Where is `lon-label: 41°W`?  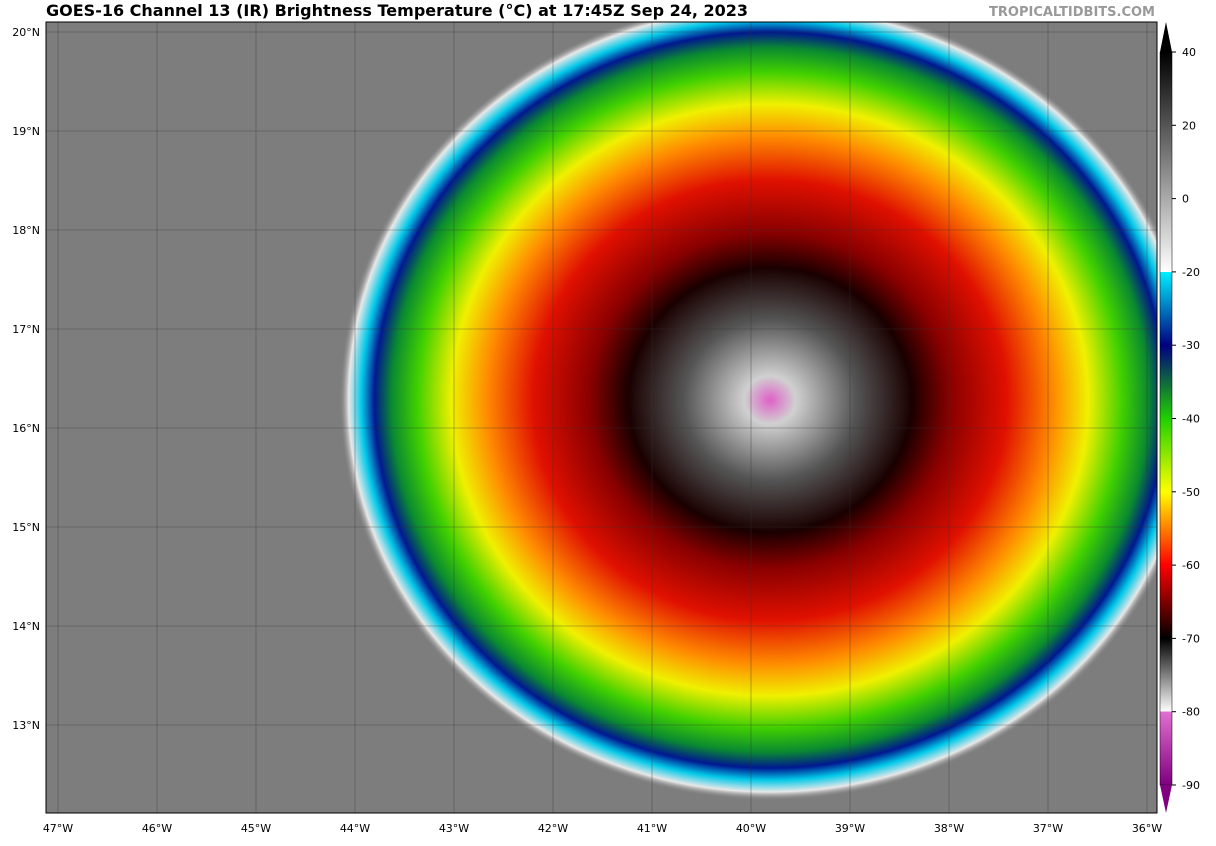
lon-label: 41°W is located at coordinates (652, 828).